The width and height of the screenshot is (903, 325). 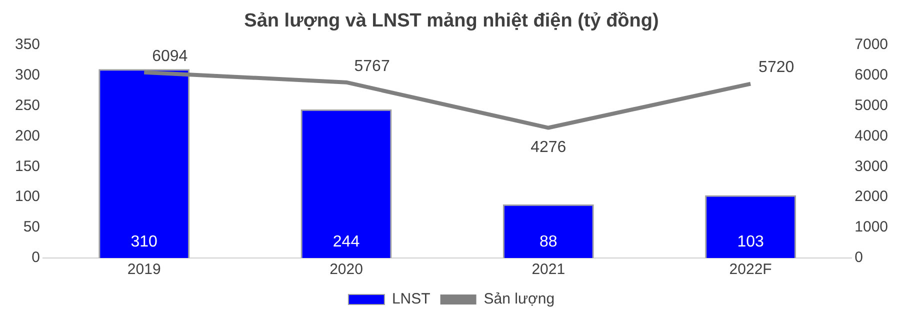 I want to click on x-tick-label: 2020, so click(x=346, y=269).